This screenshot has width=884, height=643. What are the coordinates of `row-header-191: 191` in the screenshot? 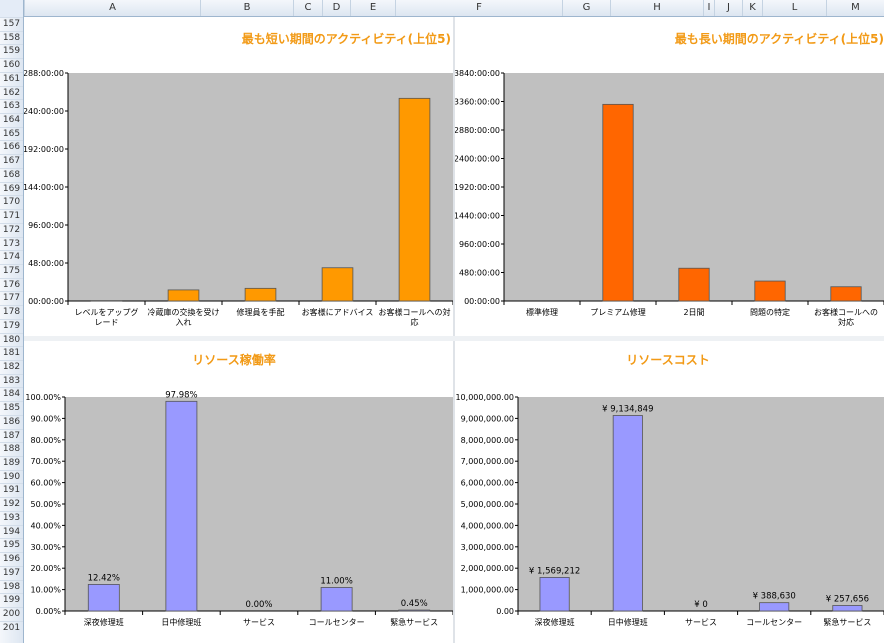 It's located at (11, 489).